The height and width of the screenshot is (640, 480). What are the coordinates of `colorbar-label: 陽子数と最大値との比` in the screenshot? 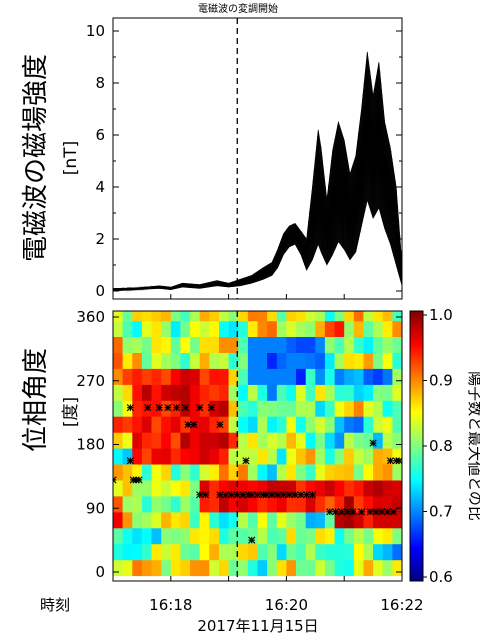 It's located at (473, 446).